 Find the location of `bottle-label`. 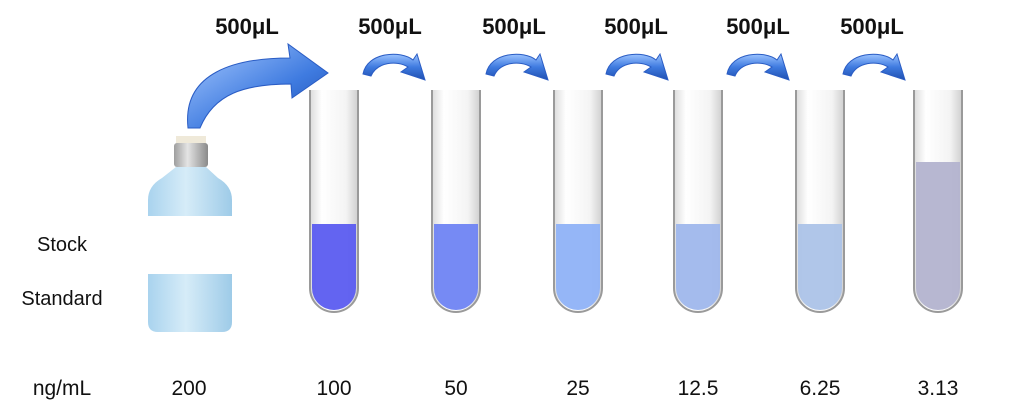

bottle-label is located at coordinates (190, 245).